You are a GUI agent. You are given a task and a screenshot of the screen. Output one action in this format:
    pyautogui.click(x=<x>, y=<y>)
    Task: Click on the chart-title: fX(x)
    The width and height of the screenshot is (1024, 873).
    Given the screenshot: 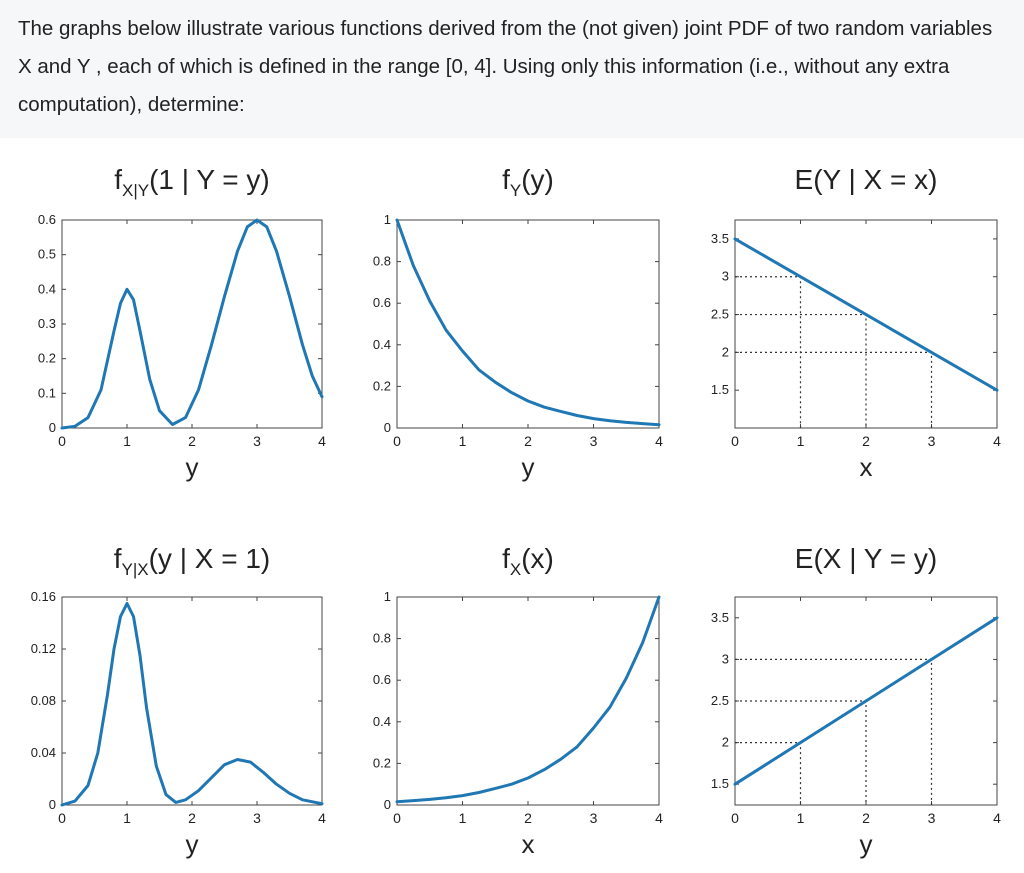 What is the action you would take?
    pyautogui.click(x=528, y=561)
    